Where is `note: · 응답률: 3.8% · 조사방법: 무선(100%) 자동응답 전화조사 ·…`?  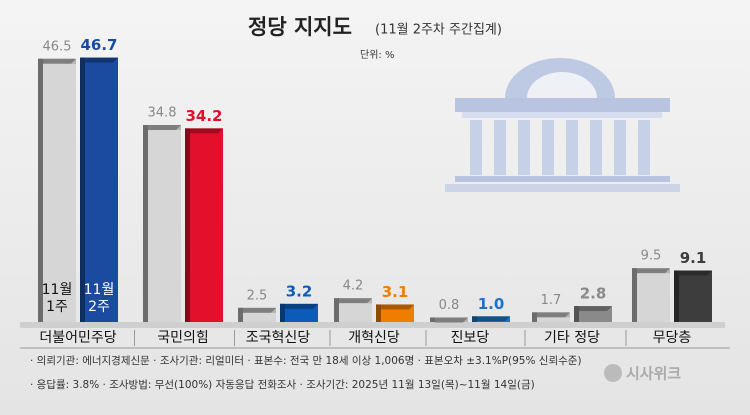 note: · 응답률: 3.8% · 조사방법: 무선(100%) 자동응답 전화조사 ·… is located at coordinates (282, 384).